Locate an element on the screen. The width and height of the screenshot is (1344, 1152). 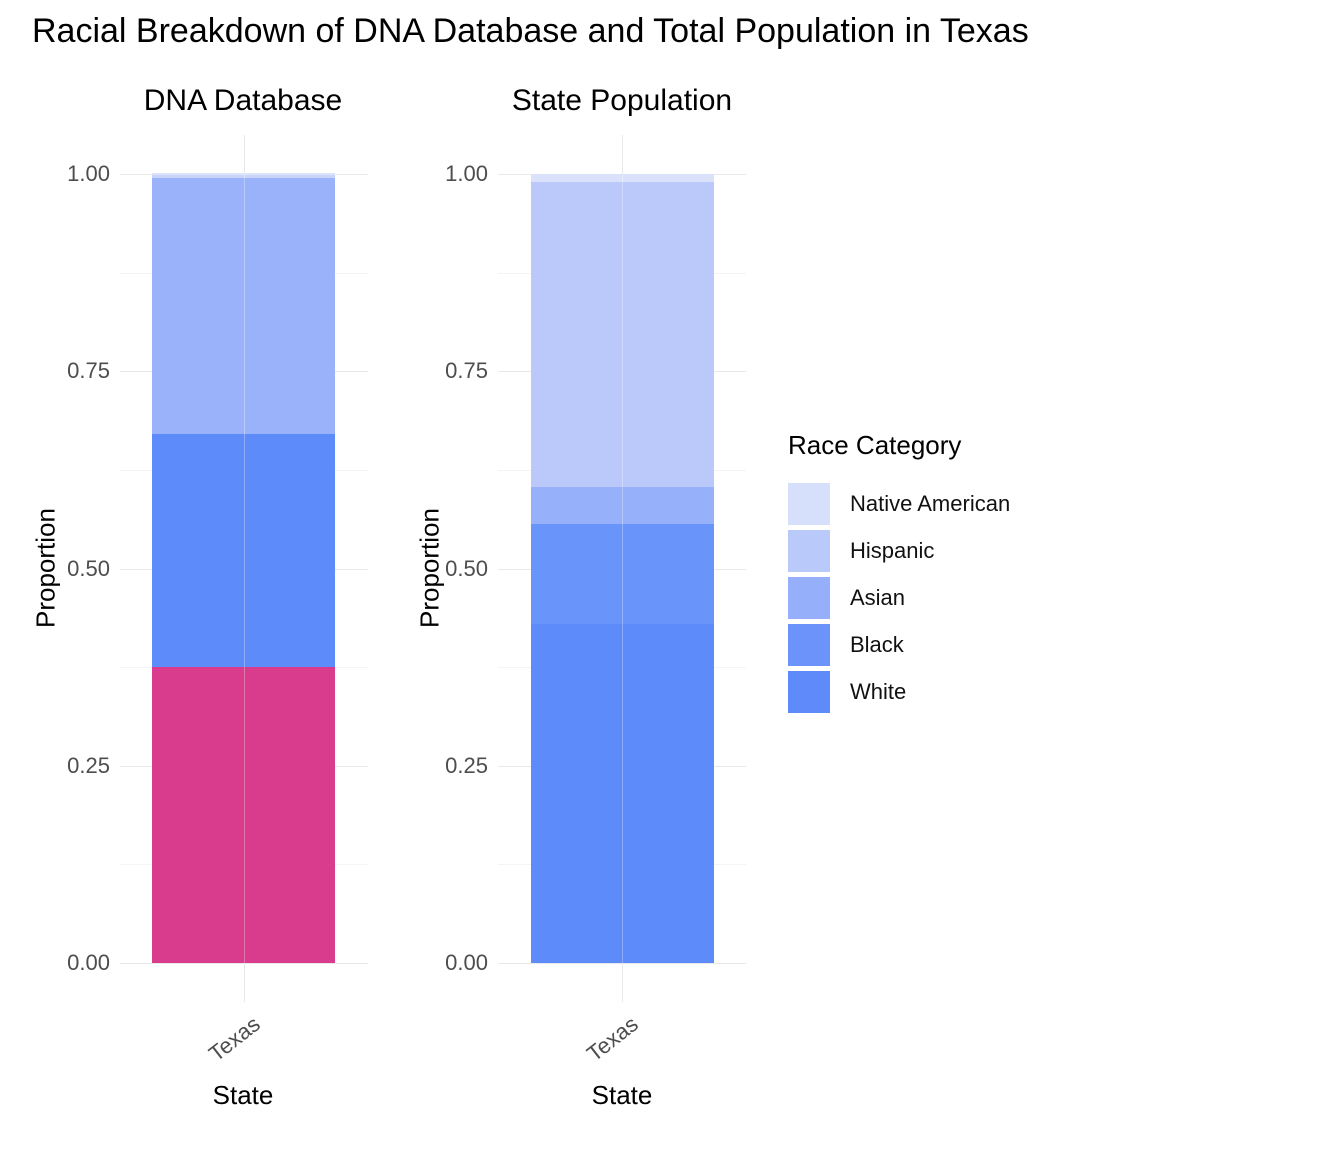
panel-dna-database is located at coordinates (244, 568).